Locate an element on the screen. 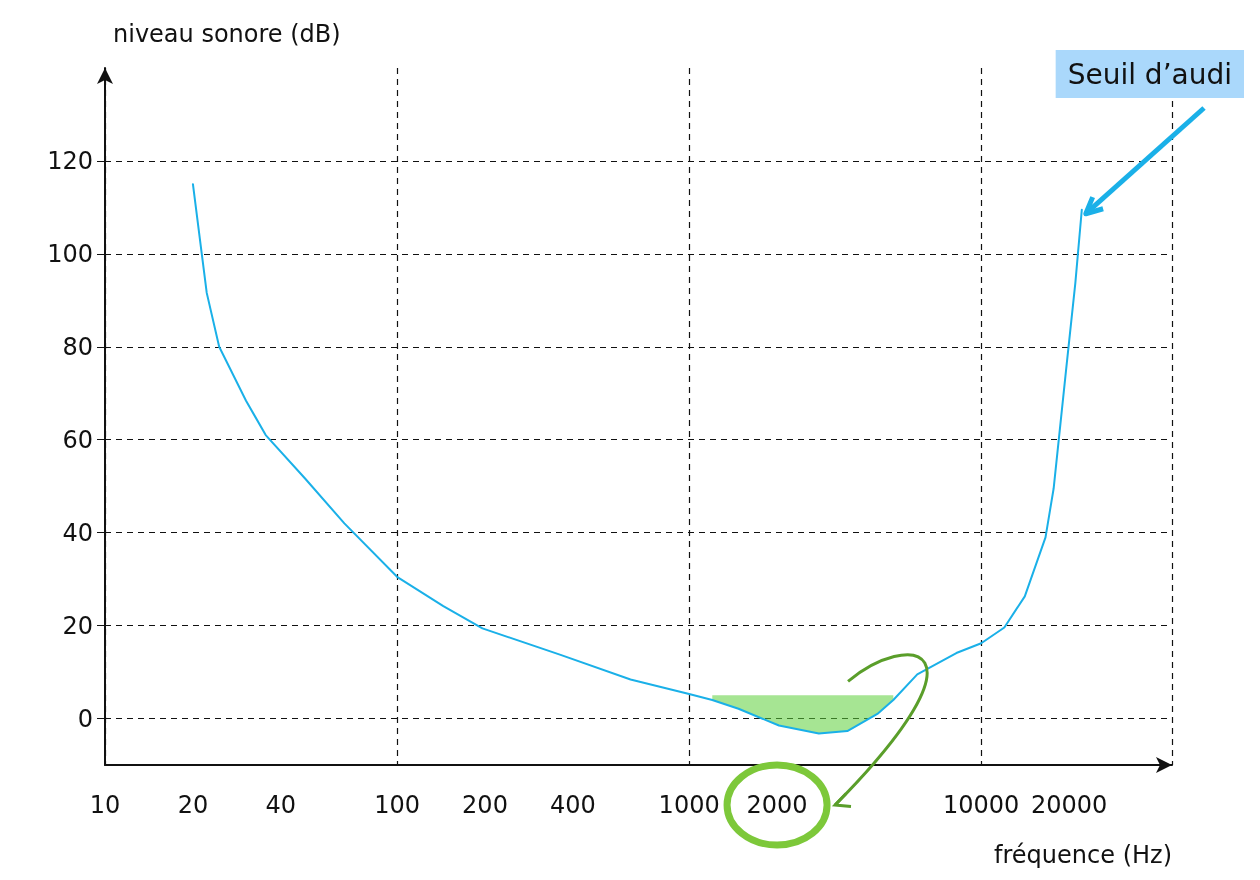  x-tick-label: 200 is located at coordinates (485, 805).